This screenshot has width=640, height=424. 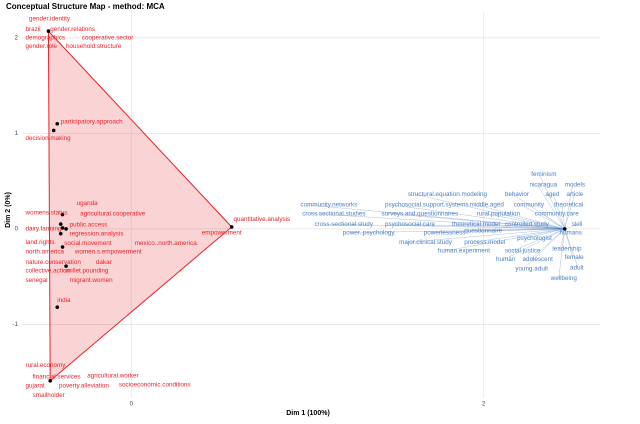 I want to click on term-label: psychosocial.care, so click(x=410, y=224).